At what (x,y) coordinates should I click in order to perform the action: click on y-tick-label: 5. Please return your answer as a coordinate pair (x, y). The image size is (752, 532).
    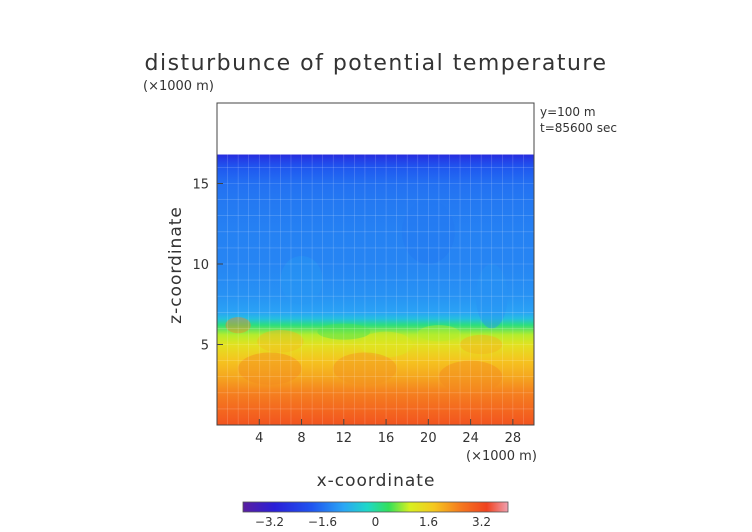
    Looking at the image, I should click on (205, 346).